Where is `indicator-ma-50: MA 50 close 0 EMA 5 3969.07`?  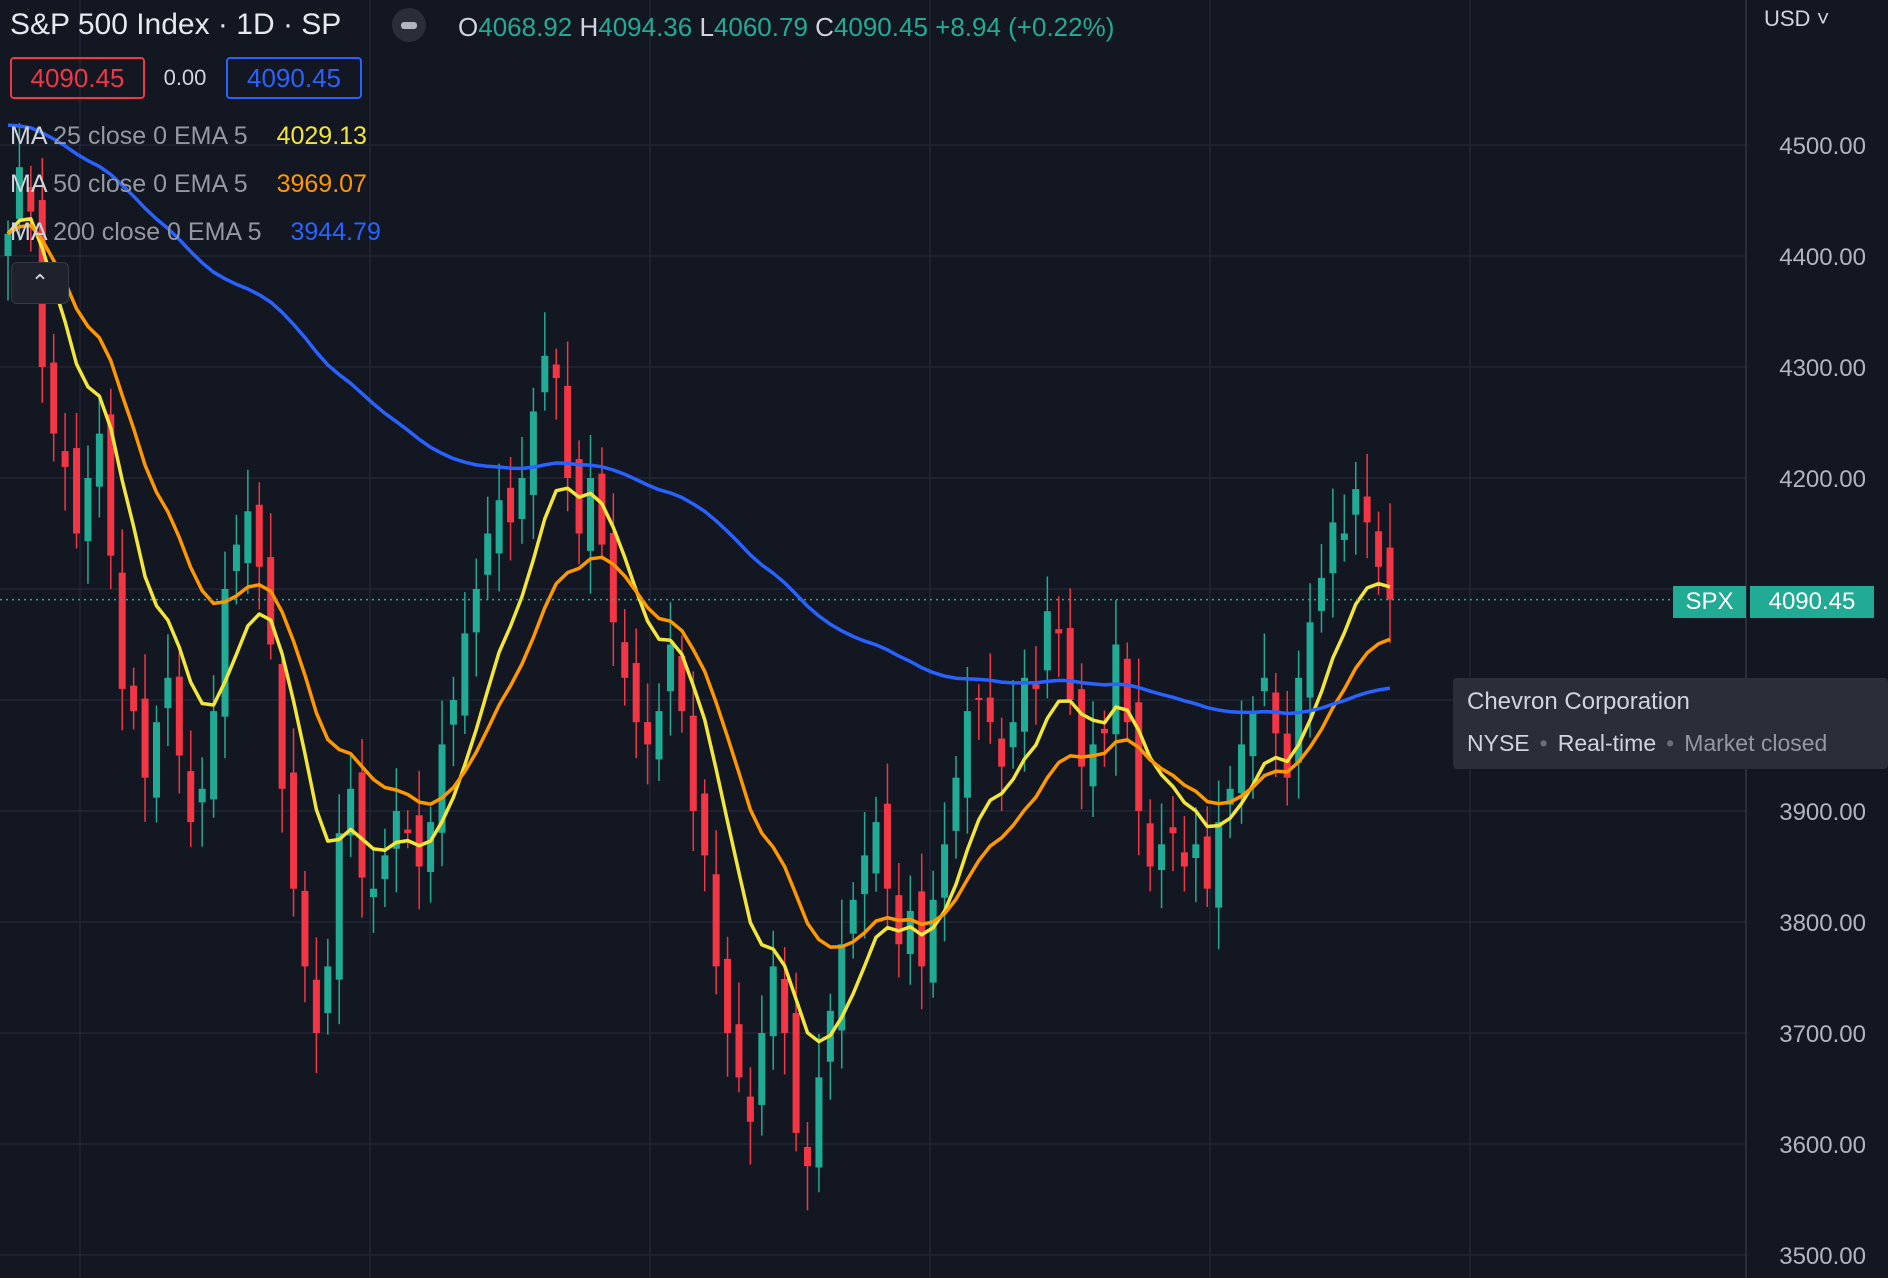 indicator-ma-50: MA 50 close 0 EMA 5 3969.07 is located at coordinates (188, 184).